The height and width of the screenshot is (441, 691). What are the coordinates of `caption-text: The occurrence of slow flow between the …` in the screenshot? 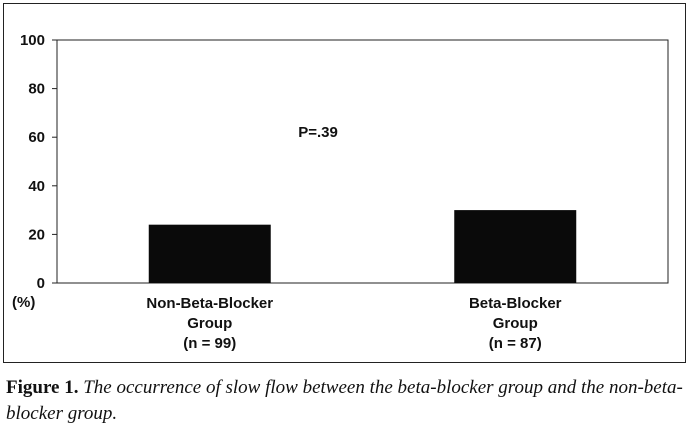 It's located at (344, 400).